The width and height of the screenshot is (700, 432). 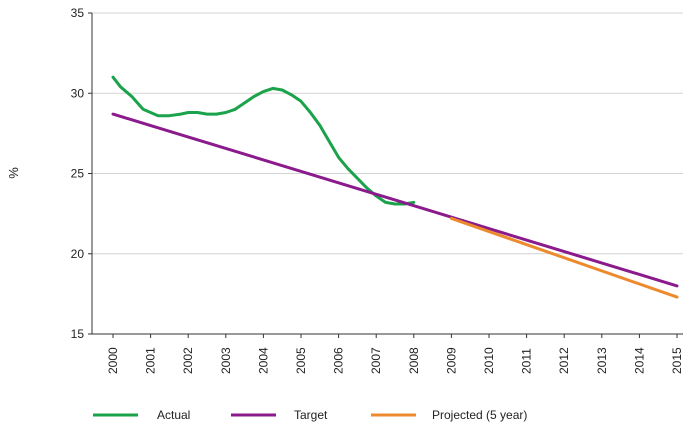 I want to click on series-line-projected-5-year, so click(x=564, y=257).